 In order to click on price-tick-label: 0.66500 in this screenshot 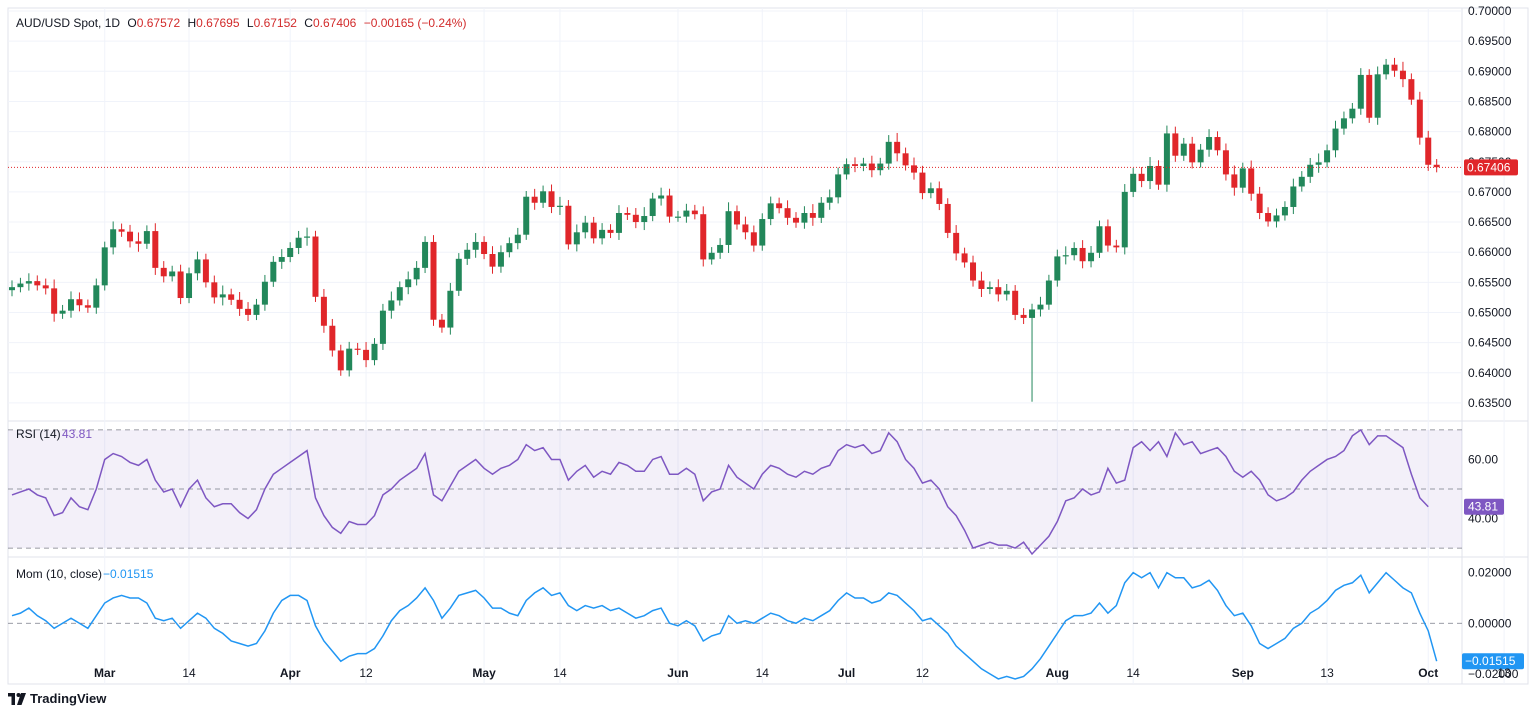, I will do `click(1490, 222)`.